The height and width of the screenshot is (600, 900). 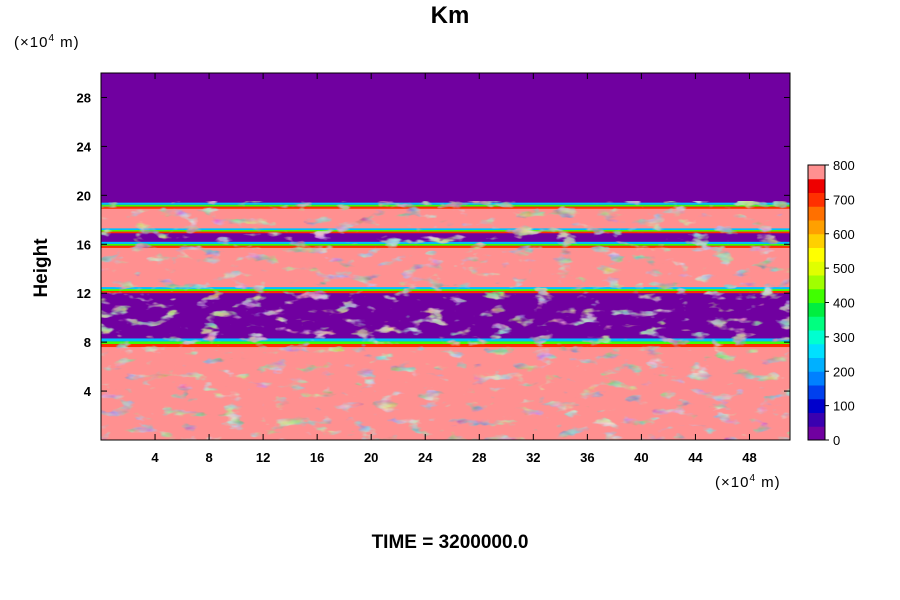 What do you see at coordinates (831, 303) in the screenshot?
I see `colorbar: 0 100 200 300 400 500 600 700 800` at bounding box center [831, 303].